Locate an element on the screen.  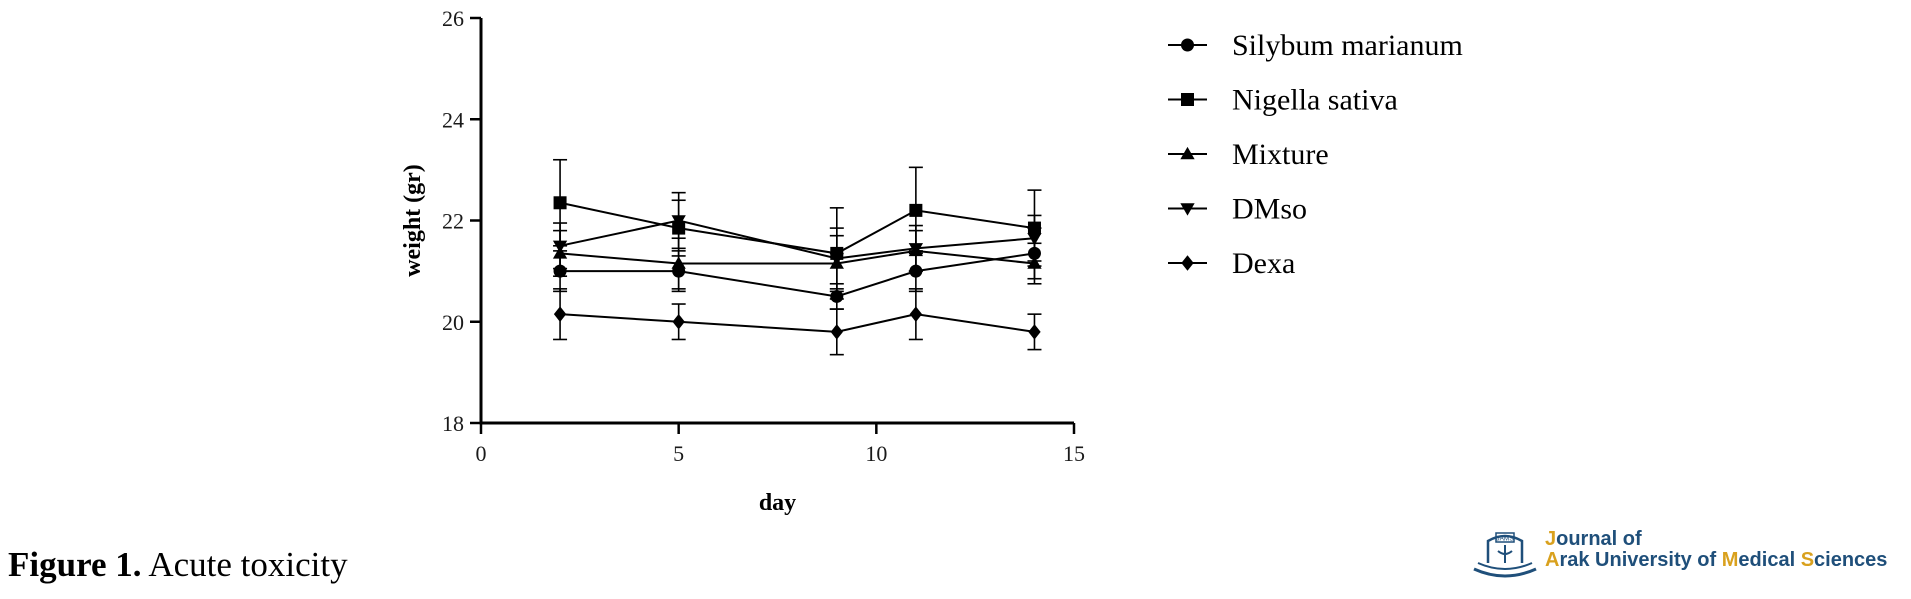
caption-label: Figure 1. is located at coordinates (75, 564).